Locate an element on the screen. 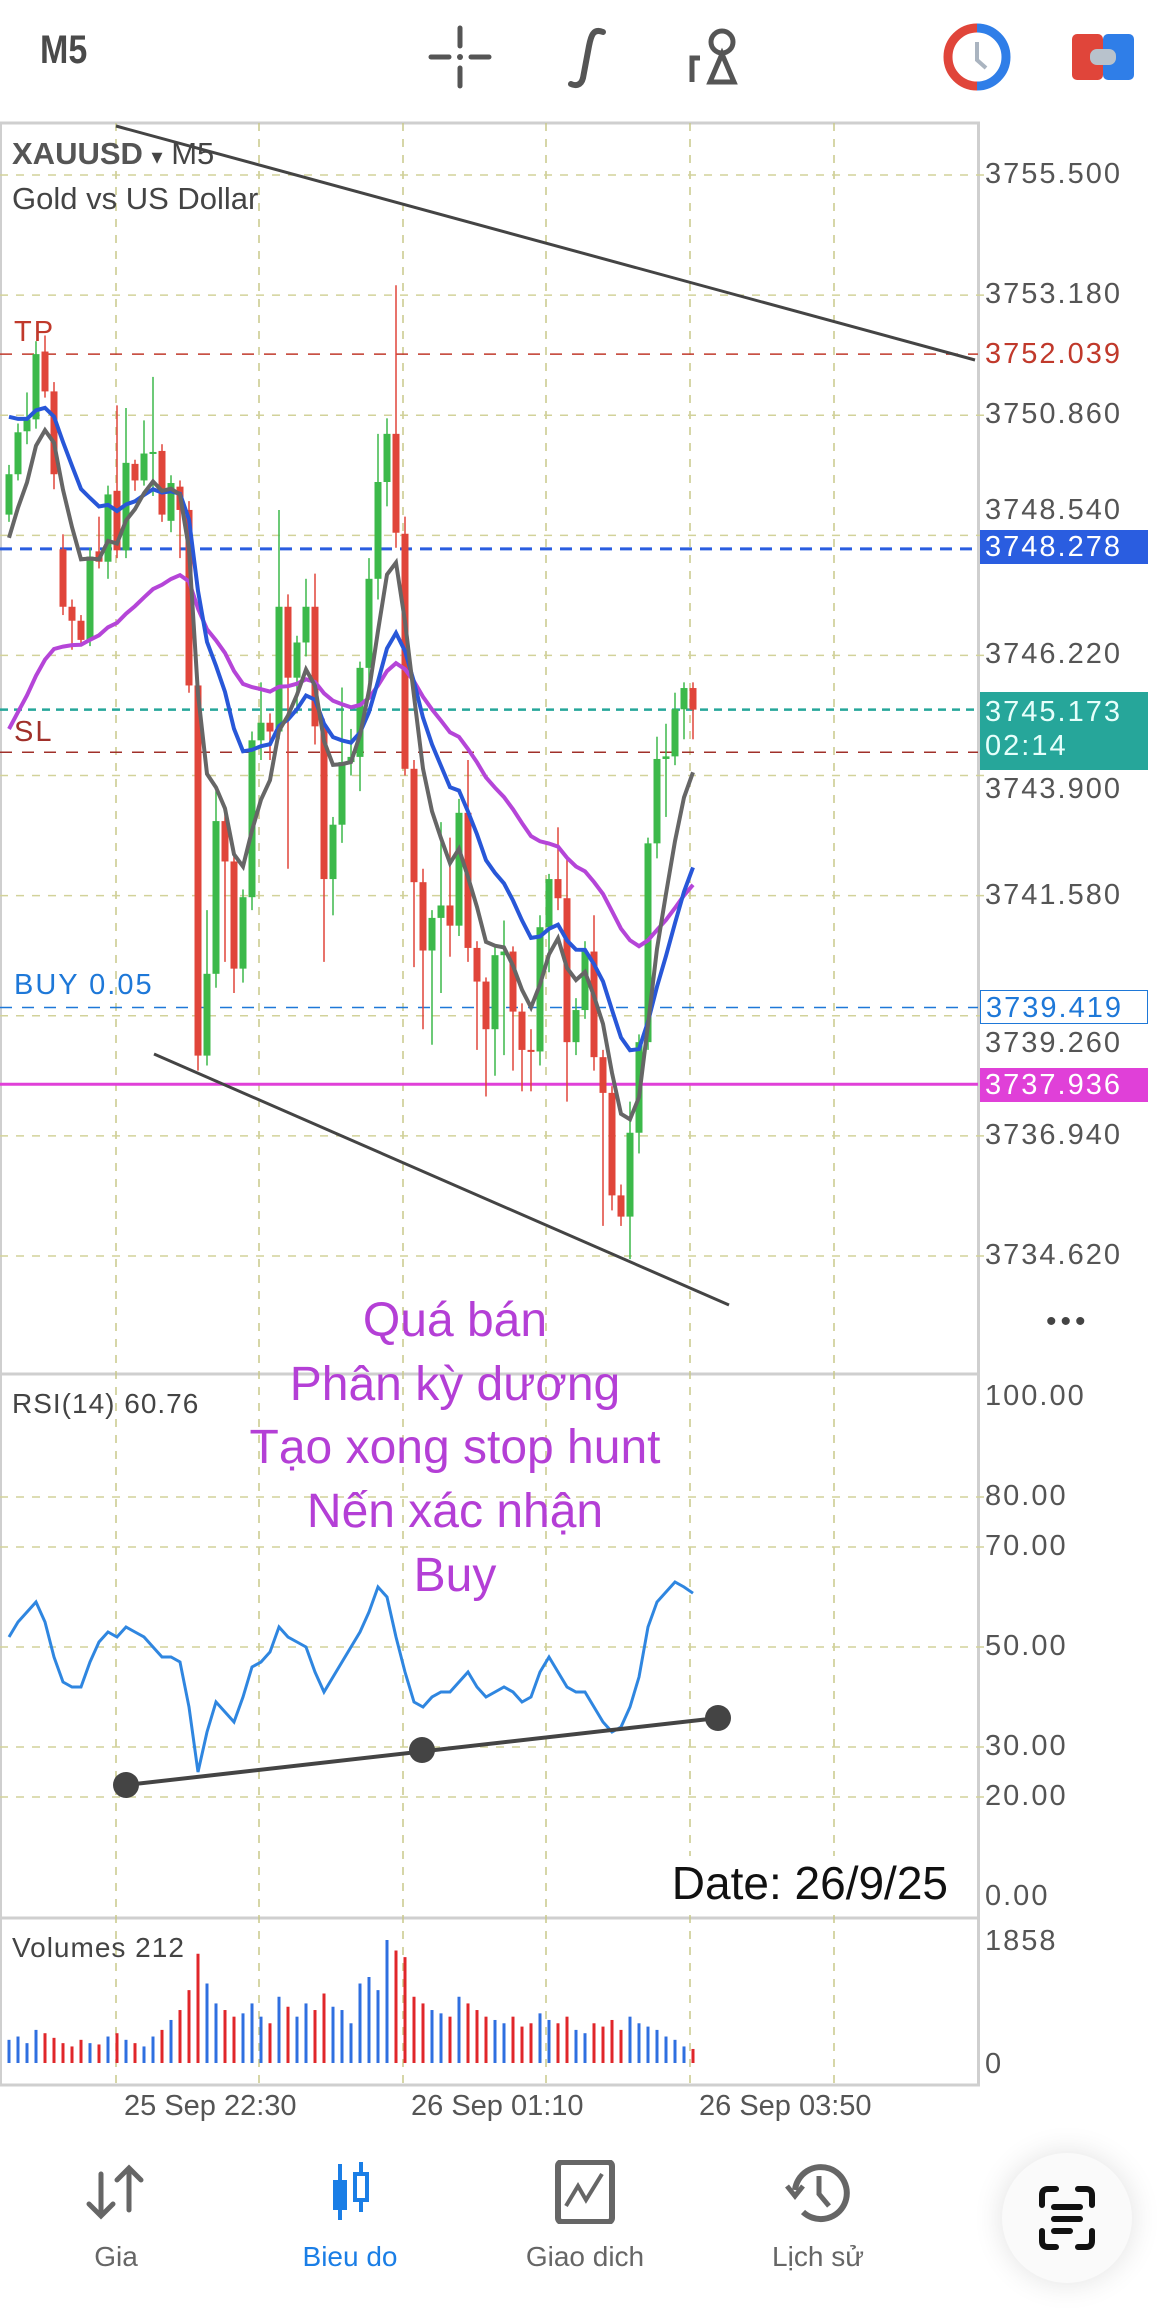 The width and height of the screenshot is (1170, 2321). rsi-tick: 50.00 is located at coordinates (1026, 1646).